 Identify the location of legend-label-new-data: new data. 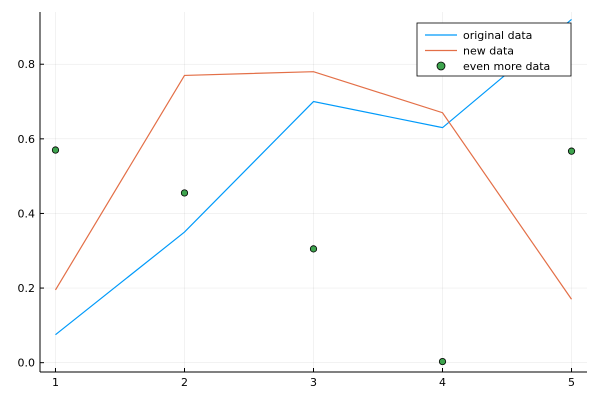
(488, 51).